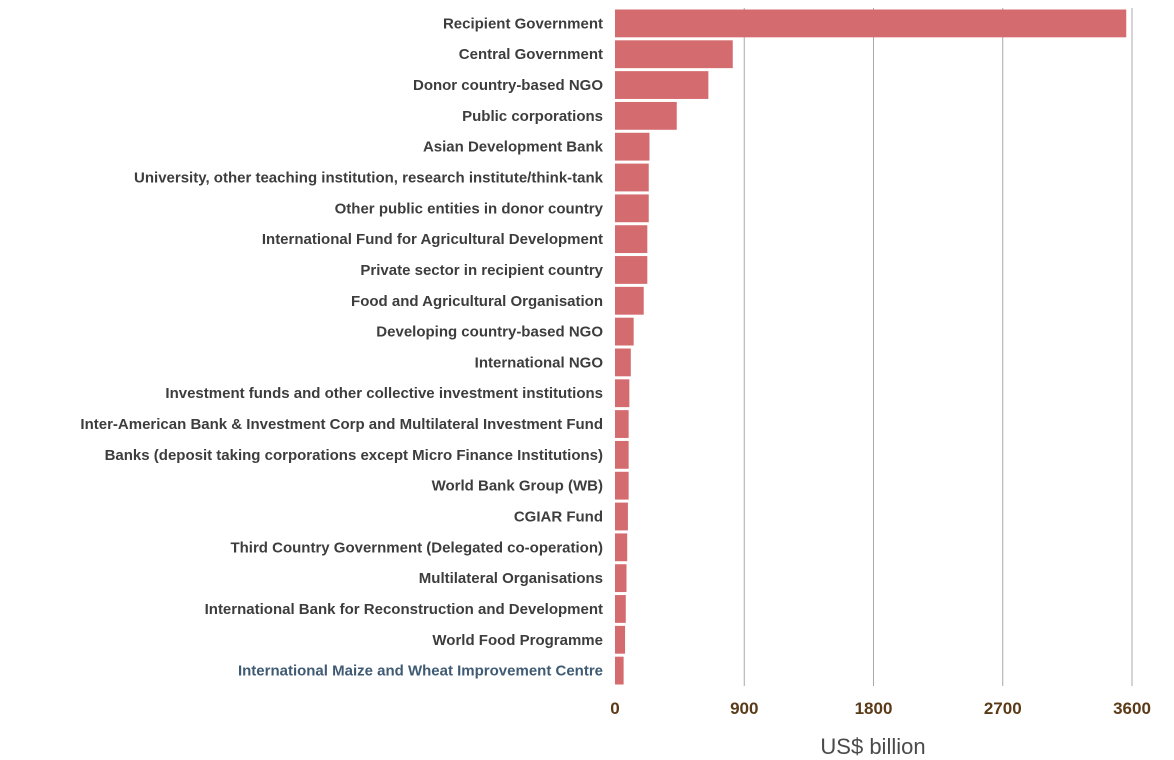 Image resolution: width=1174 pixels, height=760 pixels. I want to click on category-label: World Bank Group (WB), so click(517, 486).